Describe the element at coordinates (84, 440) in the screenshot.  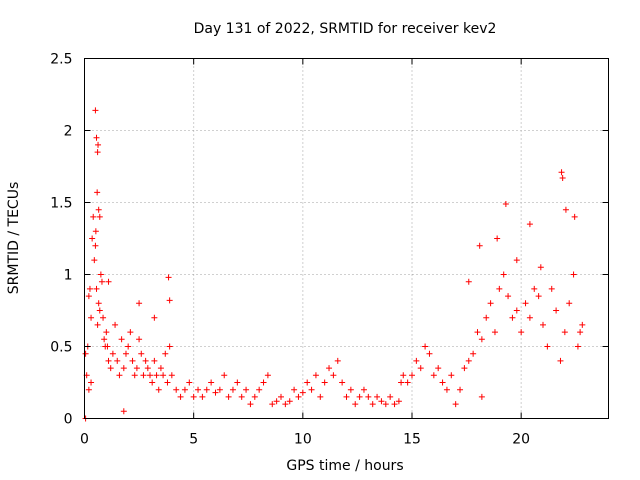
I see `x-tick-label: 0` at that location.